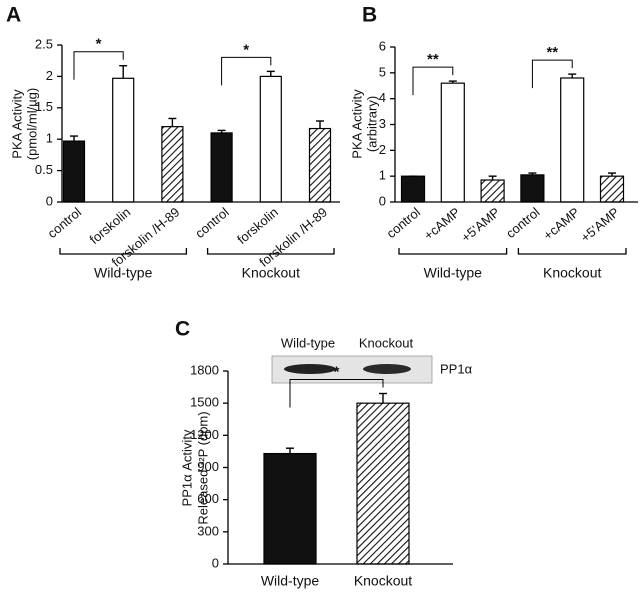 The image size is (640, 593). I want to click on y-tick-label: 1500, so click(204, 402).